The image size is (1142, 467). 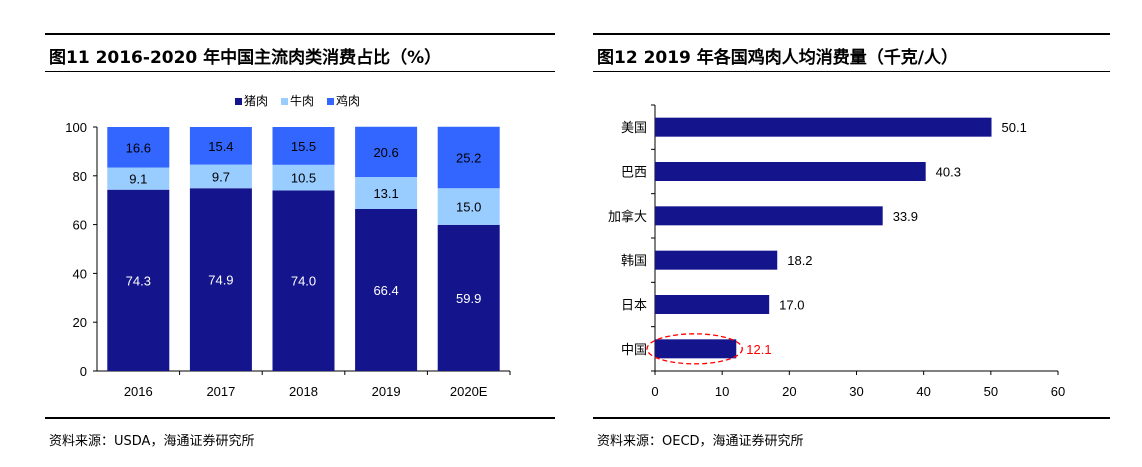 I want to click on data-label: 74.9, so click(x=220, y=280).